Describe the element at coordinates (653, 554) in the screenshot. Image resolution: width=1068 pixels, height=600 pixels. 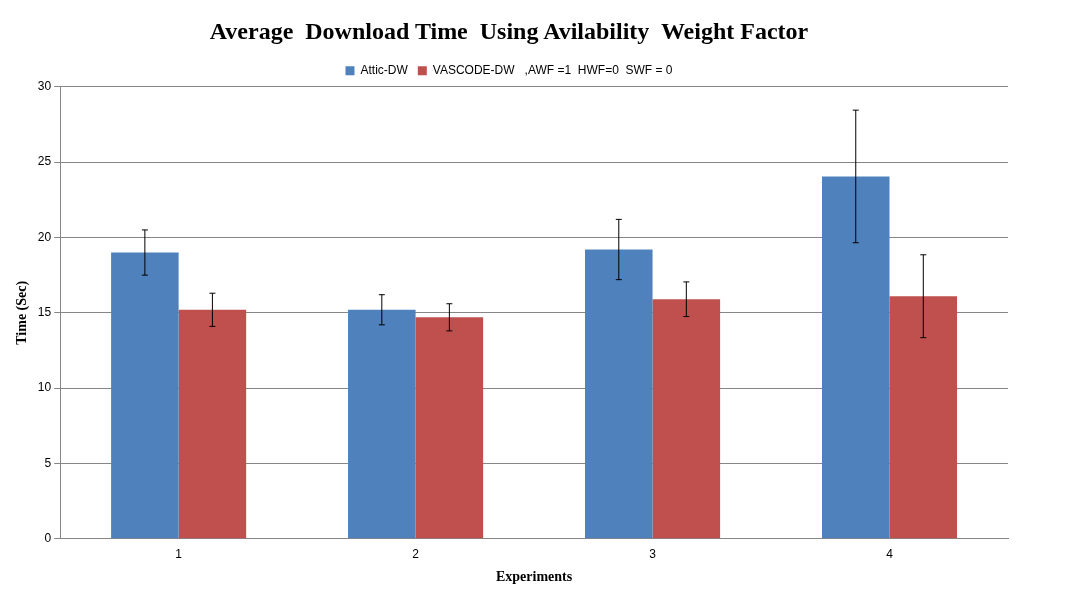
I see `x-tick-label: 3` at that location.